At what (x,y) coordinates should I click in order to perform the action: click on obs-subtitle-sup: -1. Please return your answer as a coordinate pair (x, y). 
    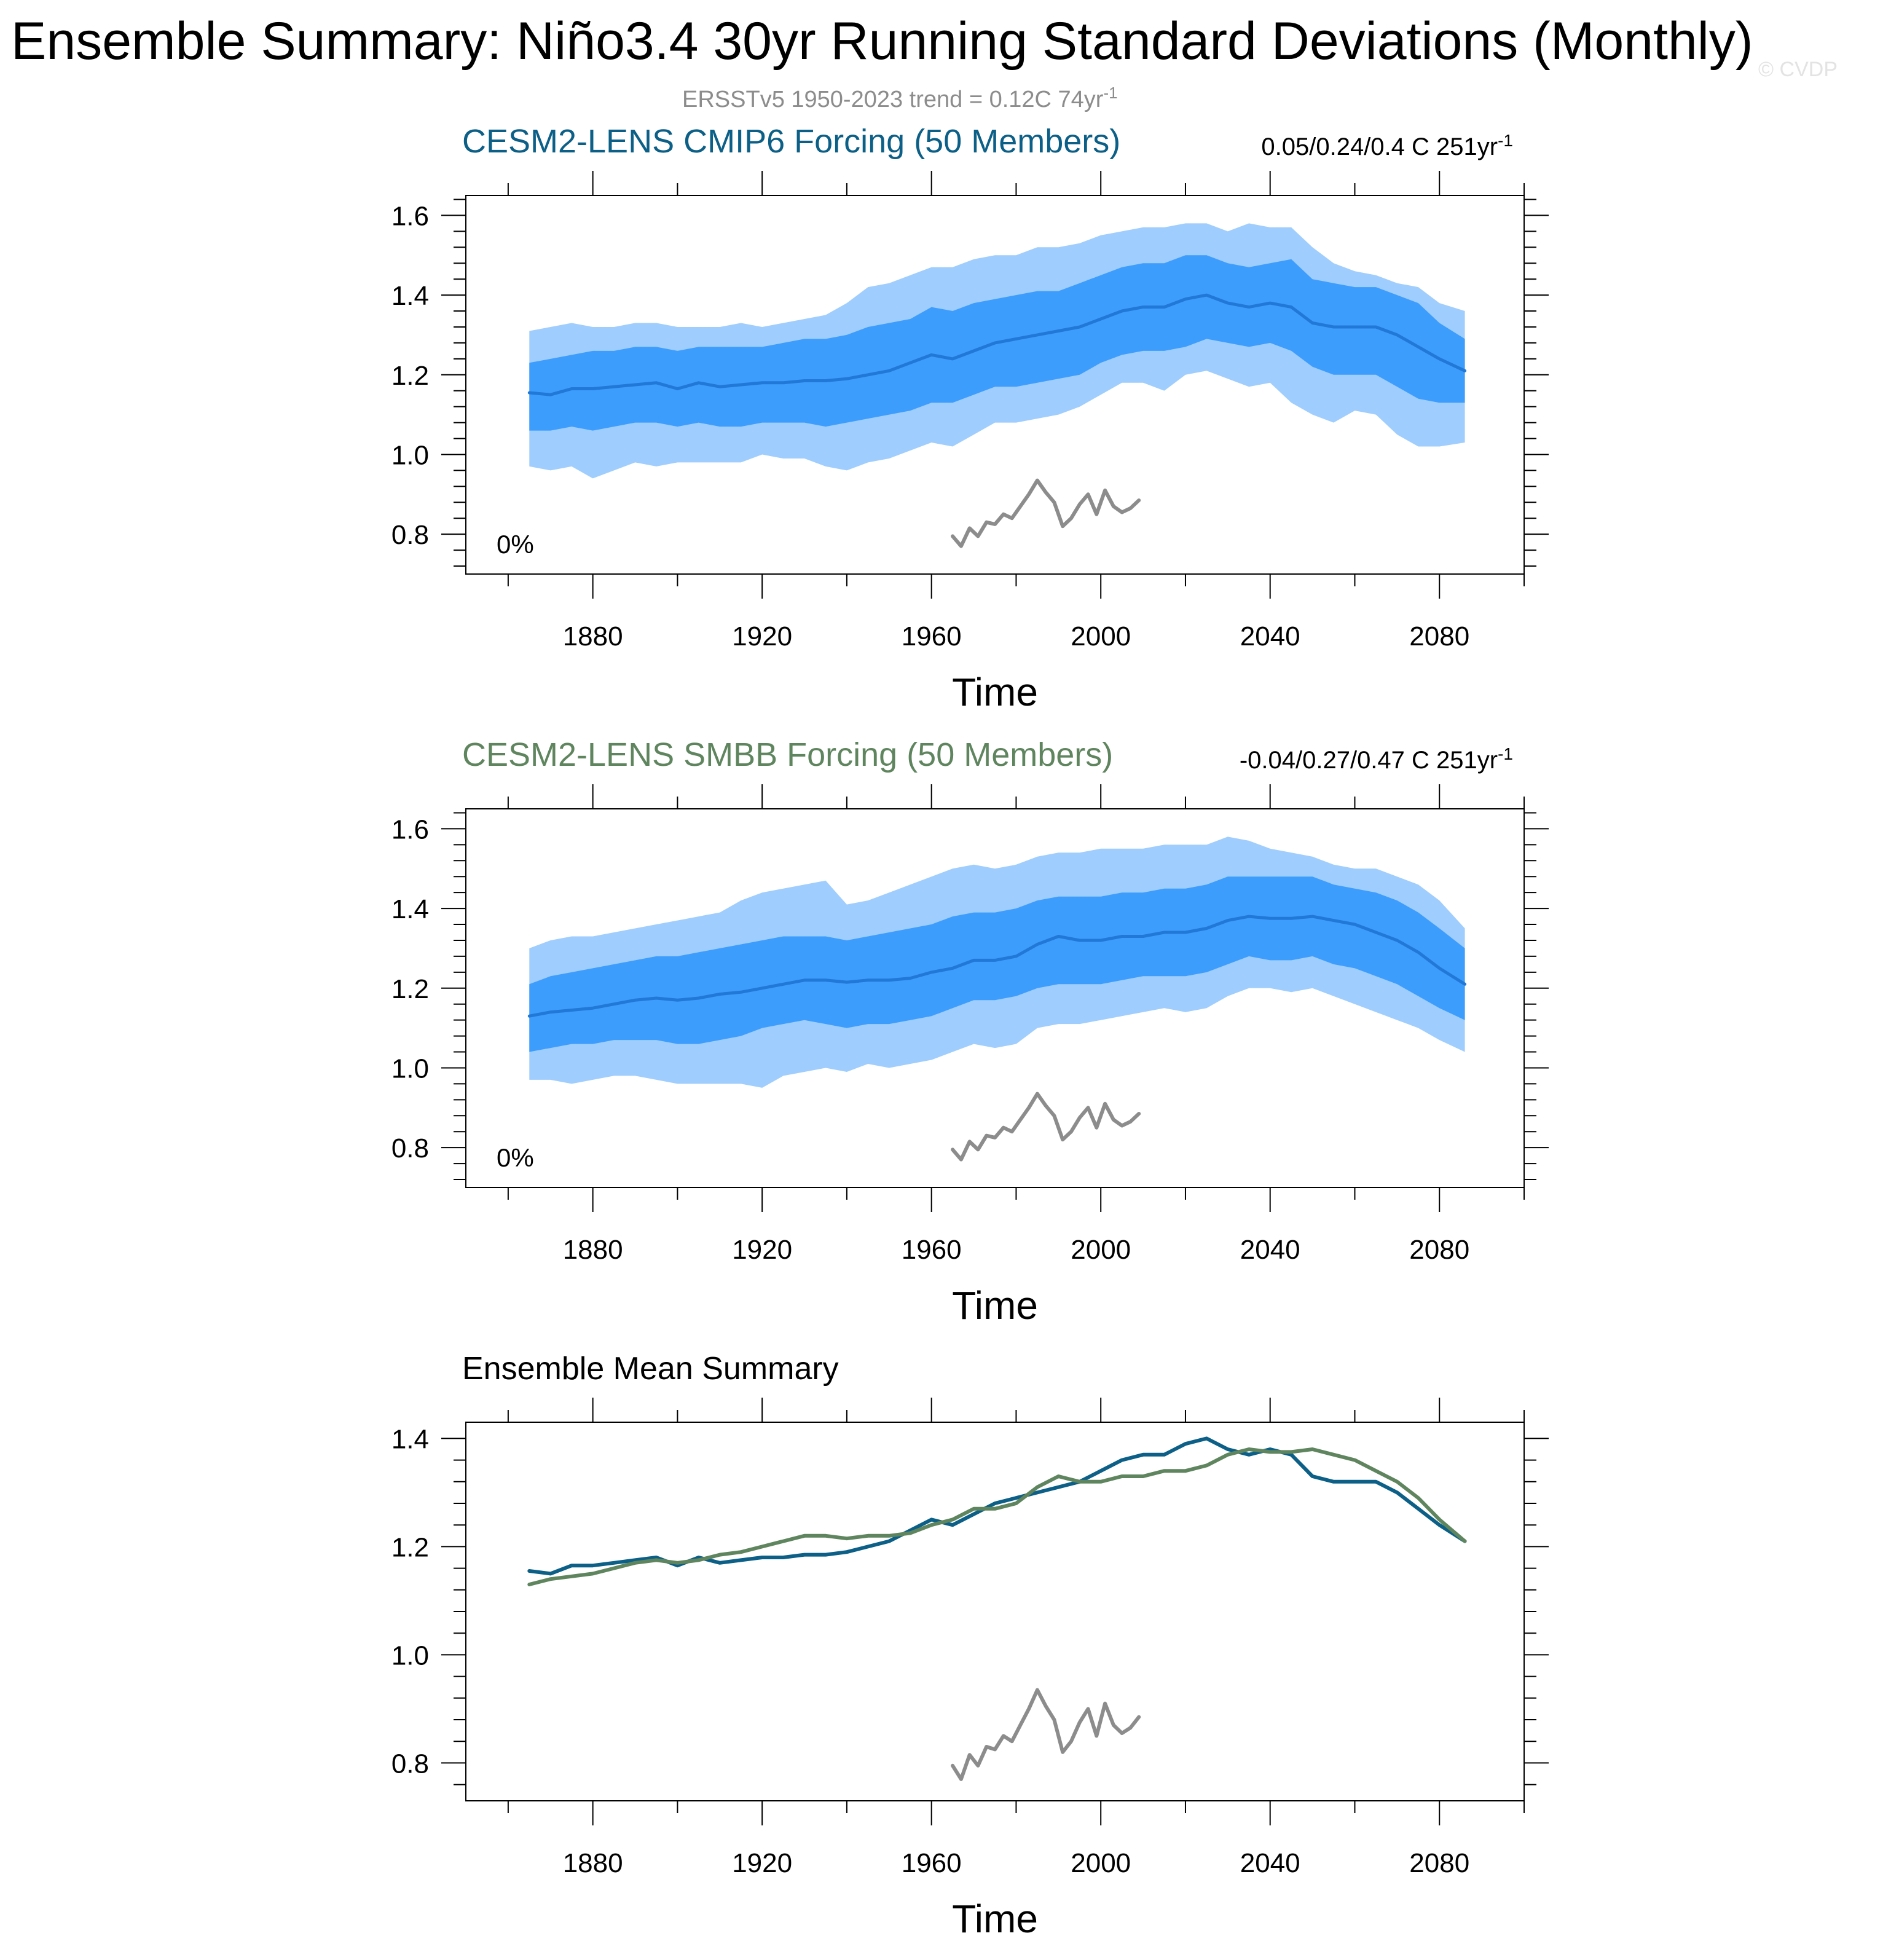
    Looking at the image, I should click on (1110, 93).